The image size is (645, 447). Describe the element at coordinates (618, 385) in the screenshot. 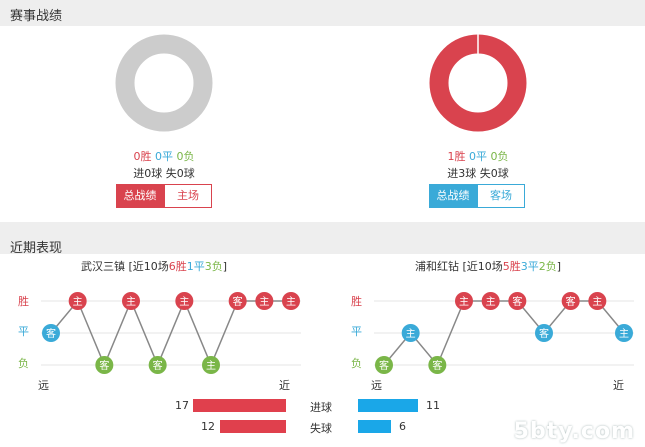

I see `away-axis-near: 近` at that location.